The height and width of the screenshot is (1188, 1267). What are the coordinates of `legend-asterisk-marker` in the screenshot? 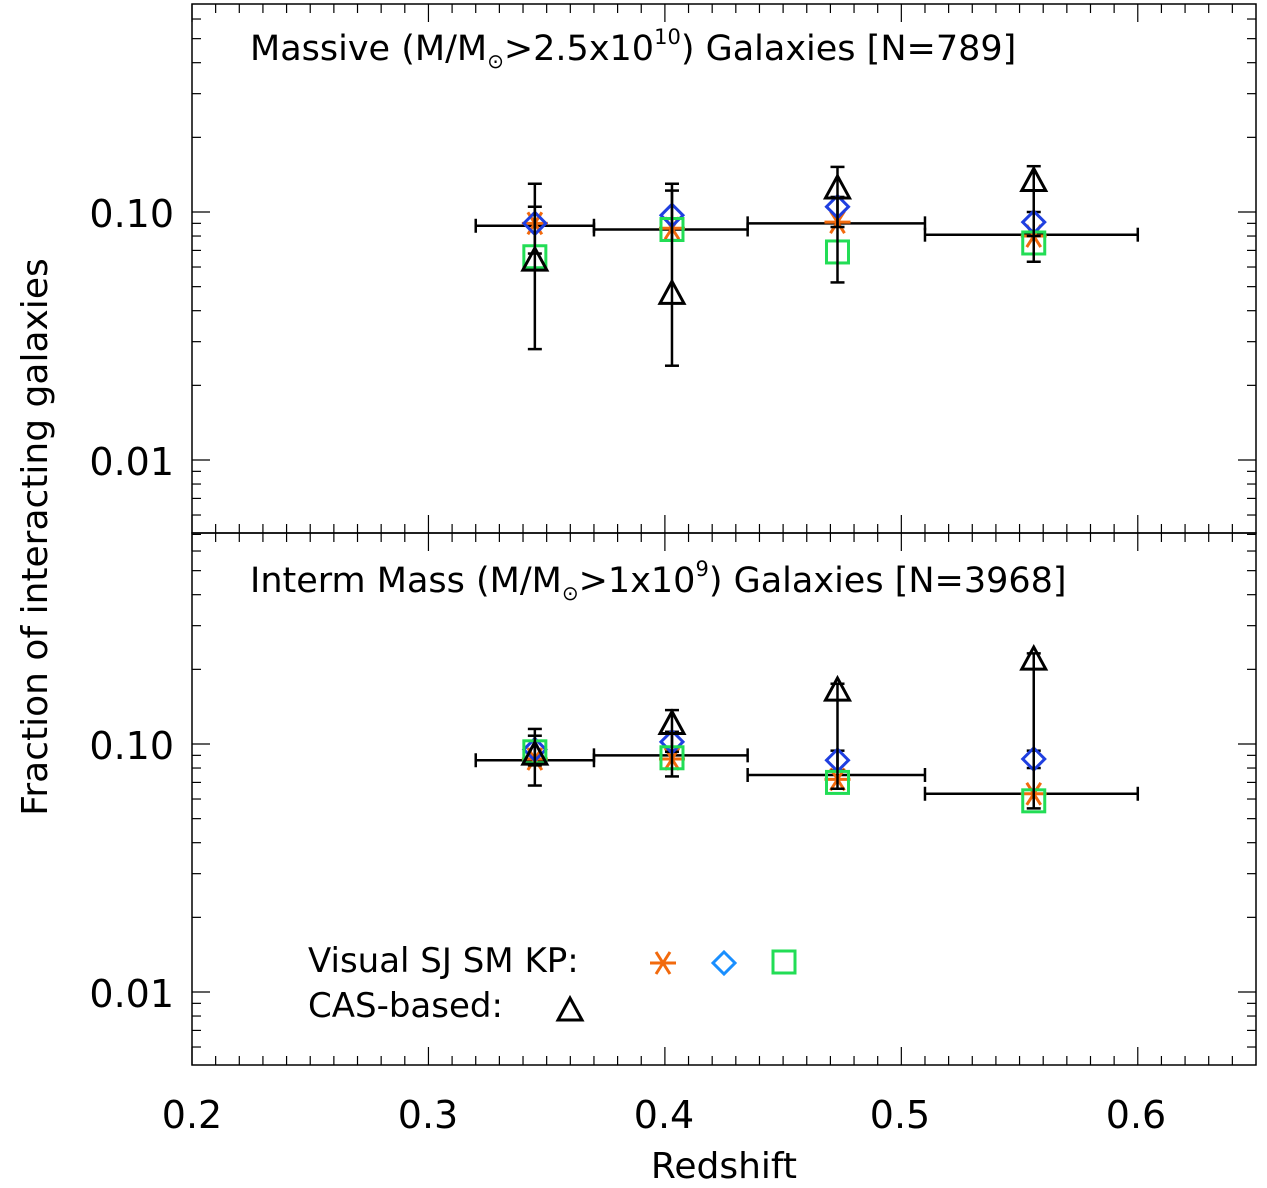 It's located at (663, 963).